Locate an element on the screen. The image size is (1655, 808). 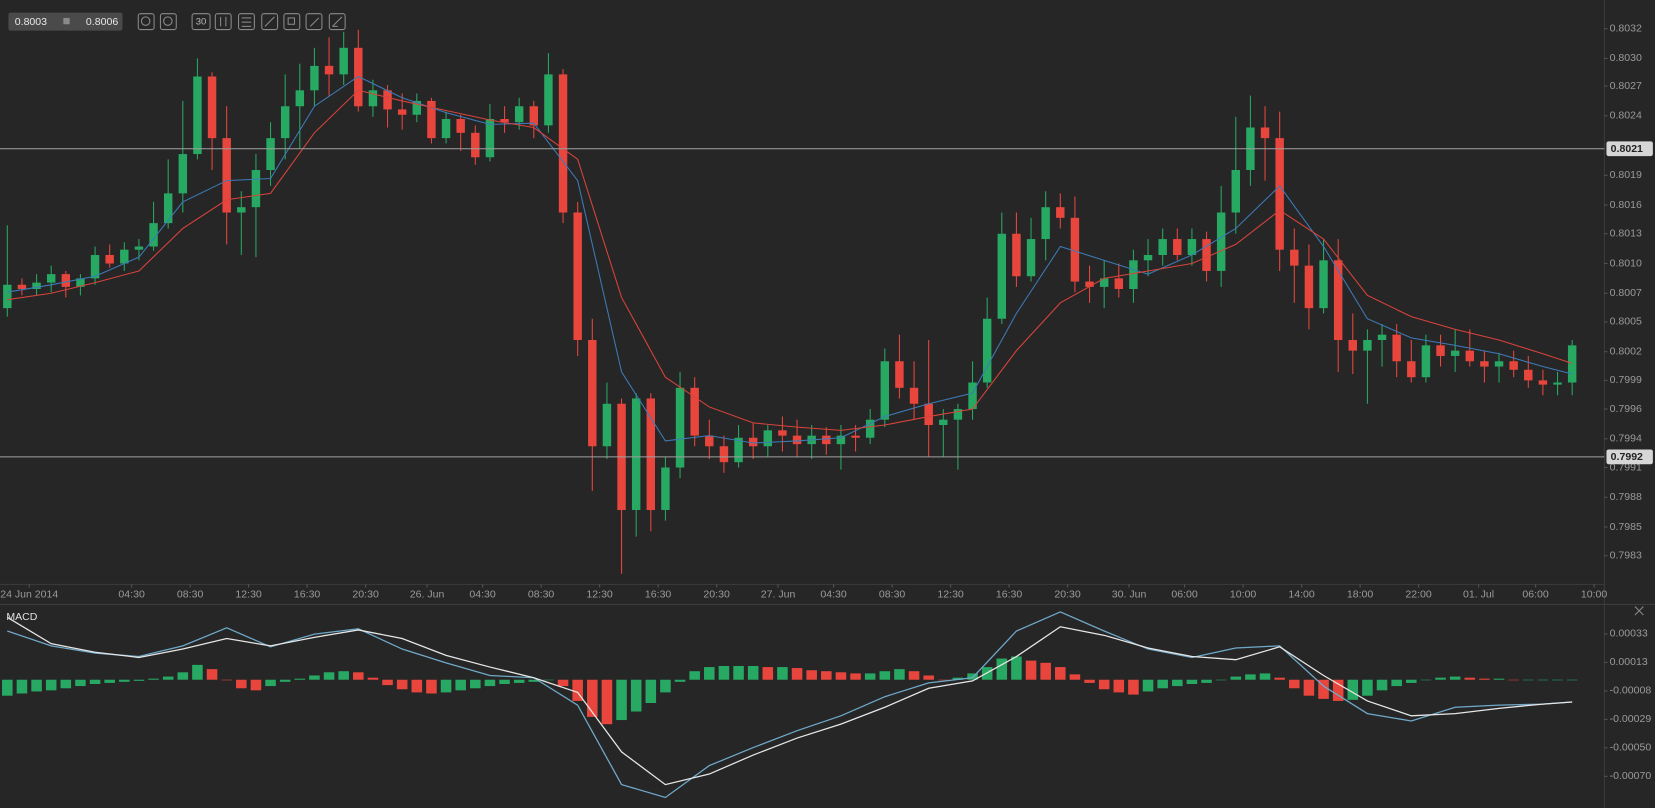
x-tick-label: 01. Jul is located at coordinates (1478, 595).